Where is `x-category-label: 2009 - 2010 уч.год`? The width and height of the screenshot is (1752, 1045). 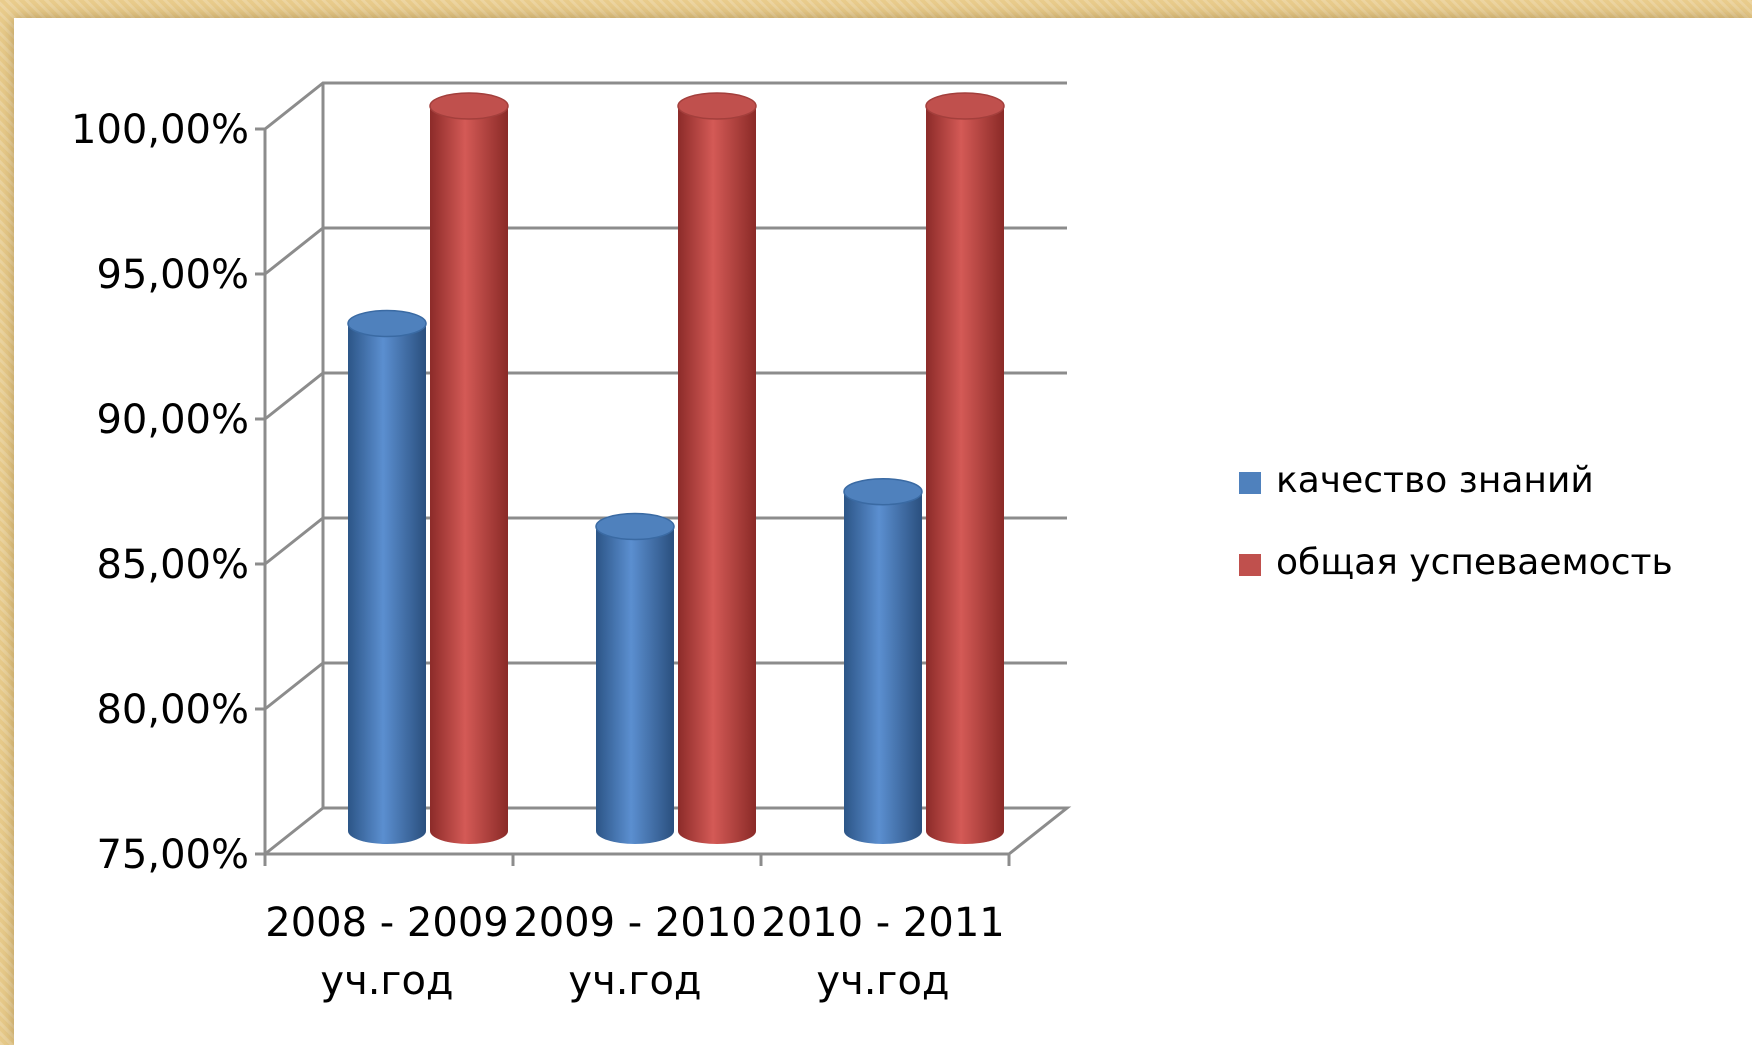 x-category-label: 2009 - 2010 уч.год is located at coordinates (634, 952).